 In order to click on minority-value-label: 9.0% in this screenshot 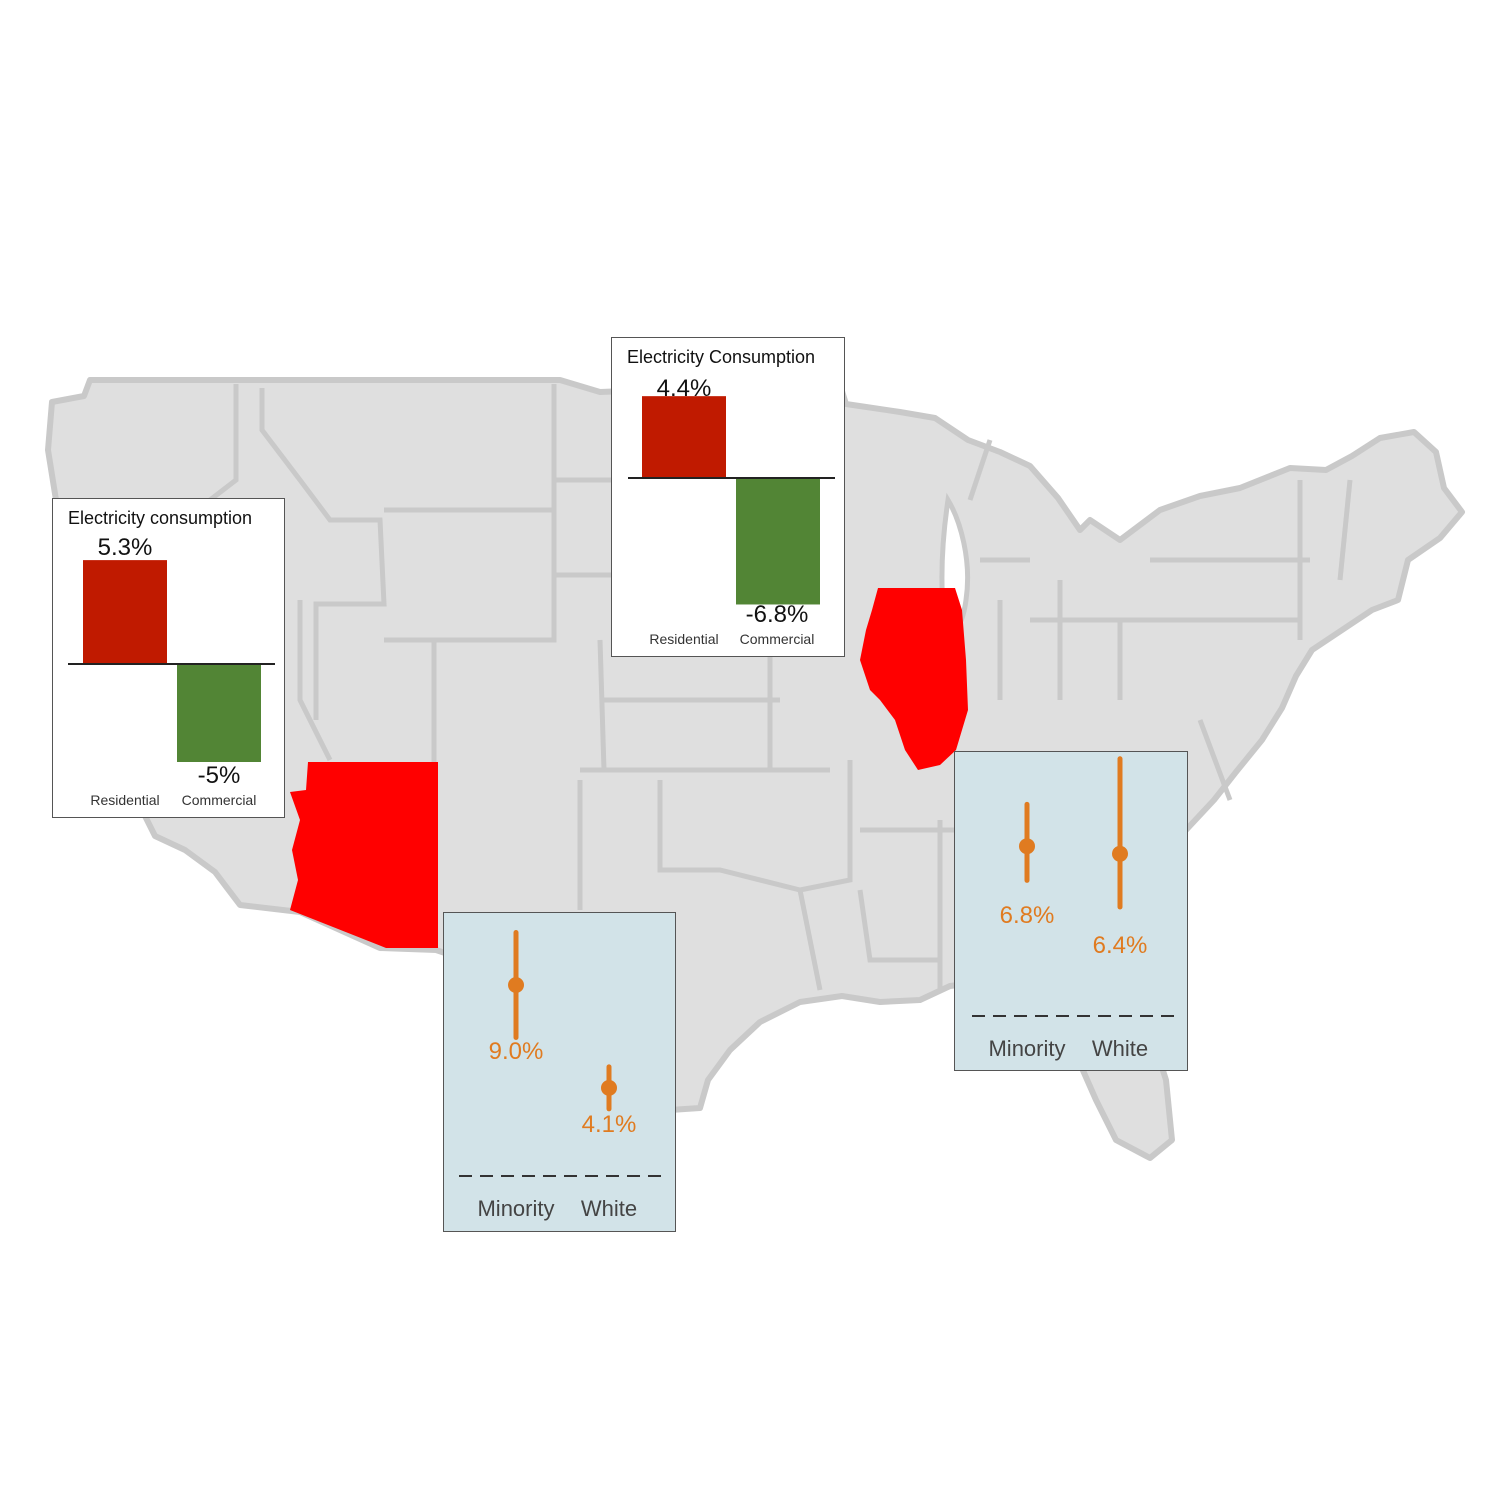, I will do `click(516, 1051)`.